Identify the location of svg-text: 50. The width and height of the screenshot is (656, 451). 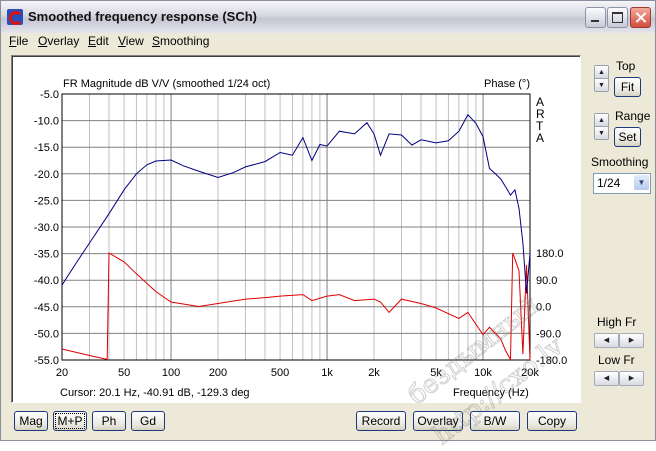
(124, 373).